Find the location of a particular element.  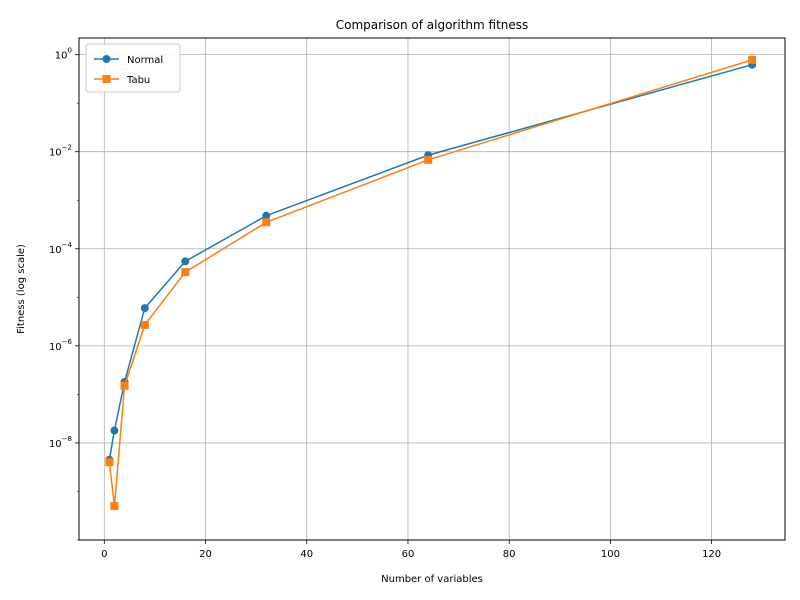

legend: Normal Tabu is located at coordinates (133, 68).